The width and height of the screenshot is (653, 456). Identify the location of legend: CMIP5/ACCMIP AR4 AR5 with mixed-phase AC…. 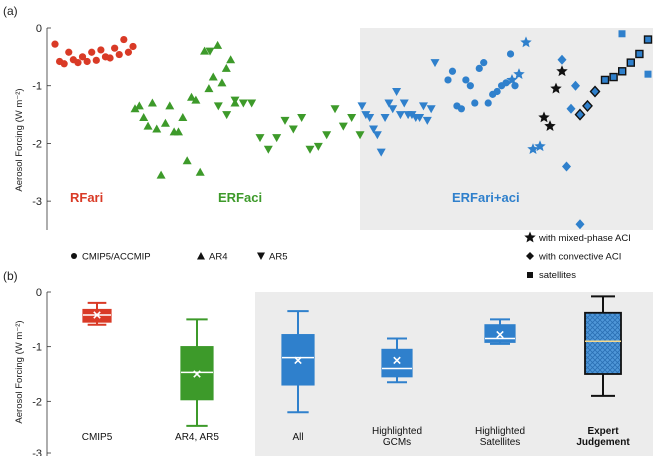
(351, 256).